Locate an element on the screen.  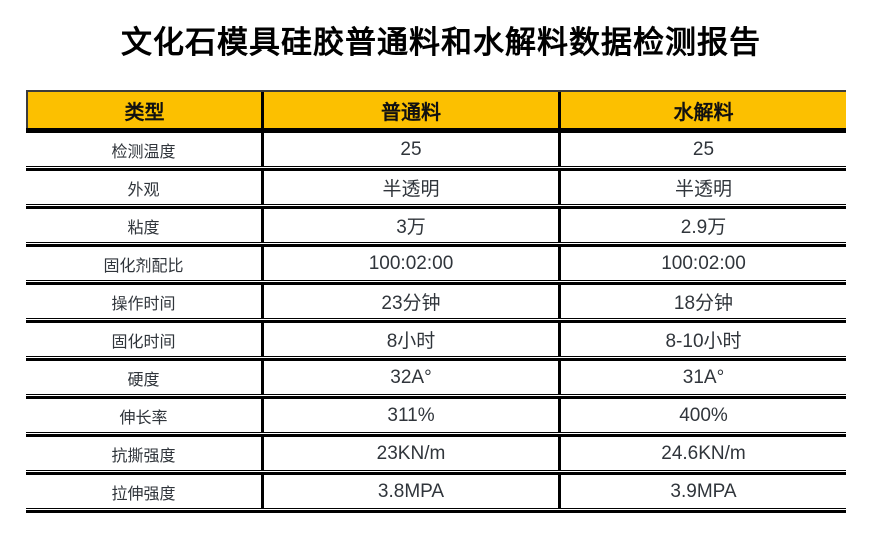
hydrolyzed-value: 半透明 is located at coordinates (702, 187).